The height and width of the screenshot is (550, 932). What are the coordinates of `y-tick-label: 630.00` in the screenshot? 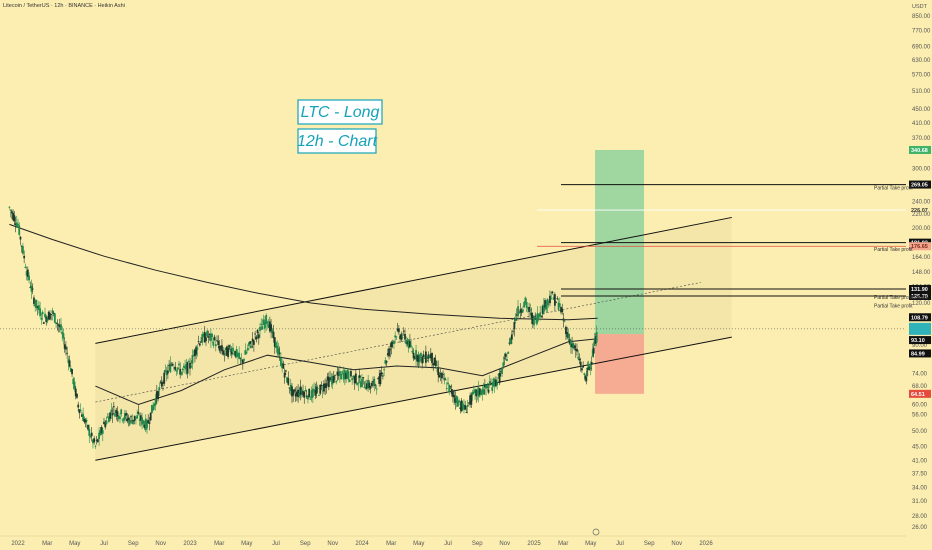 It's located at (921, 61).